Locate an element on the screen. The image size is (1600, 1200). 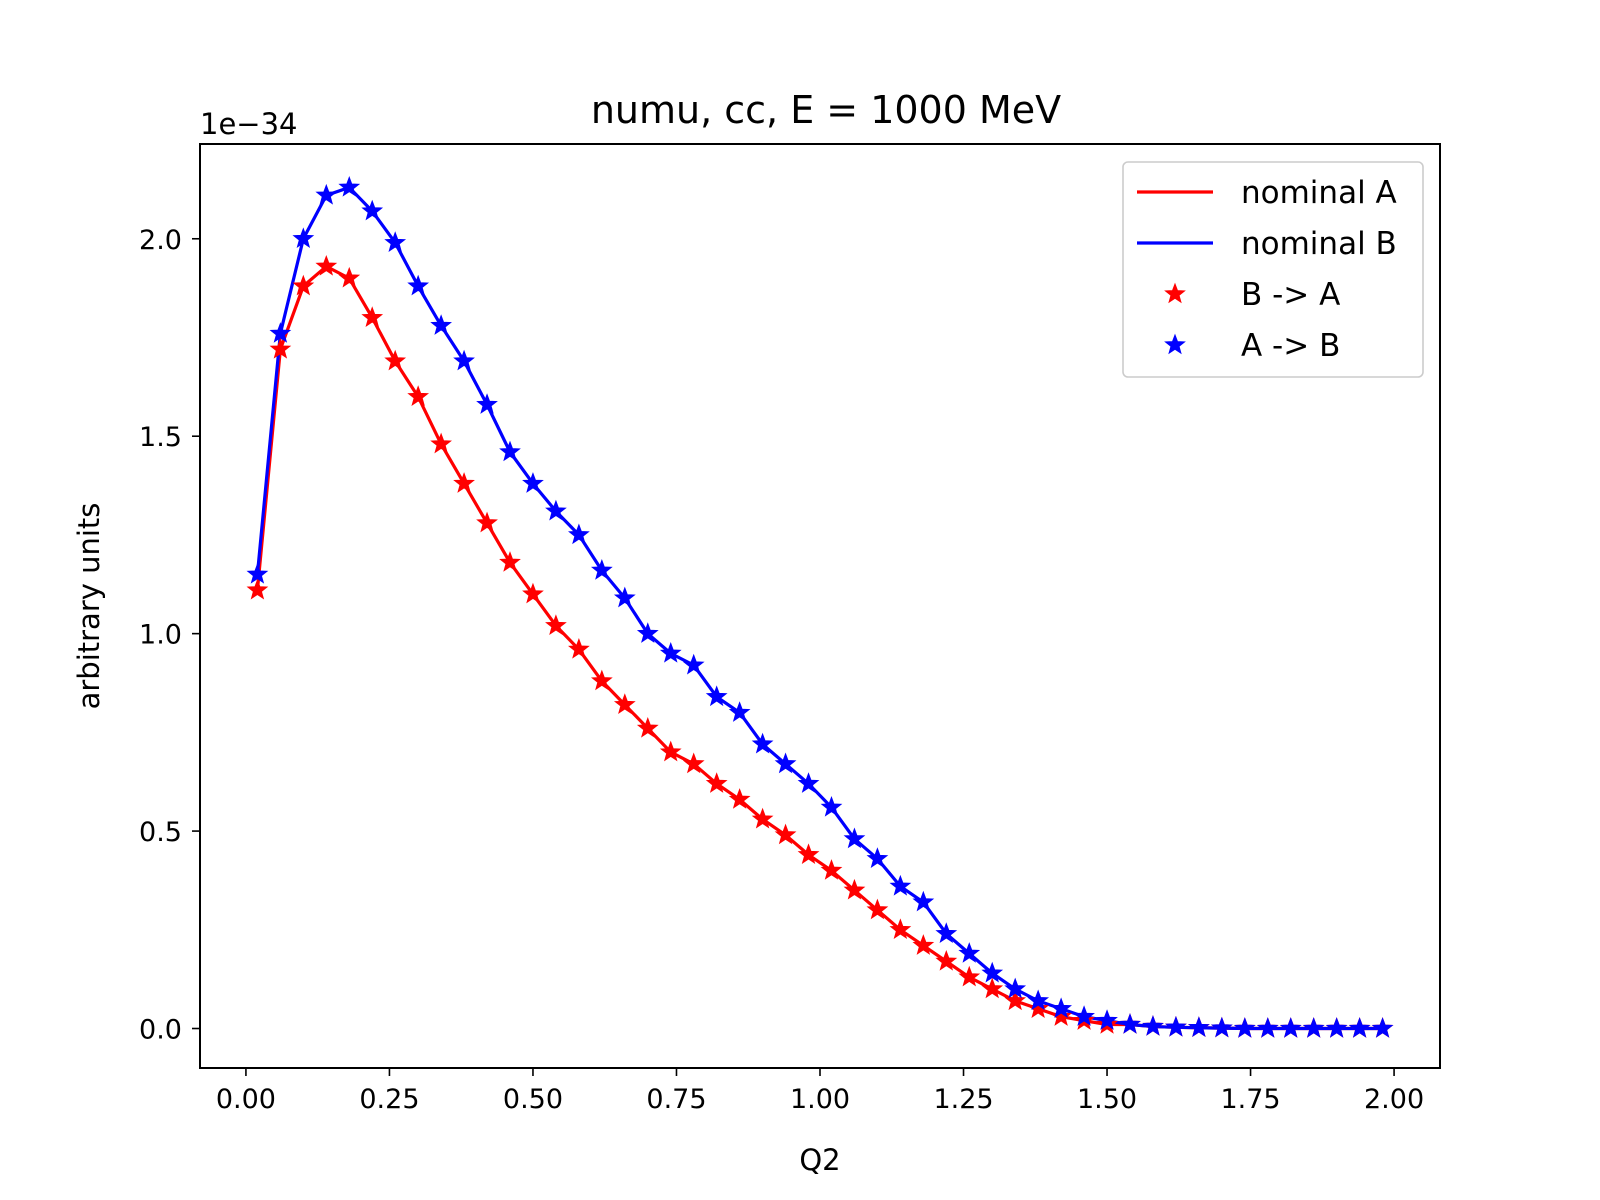
x-tick-label: 0.00 is located at coordinates (246, 1099).